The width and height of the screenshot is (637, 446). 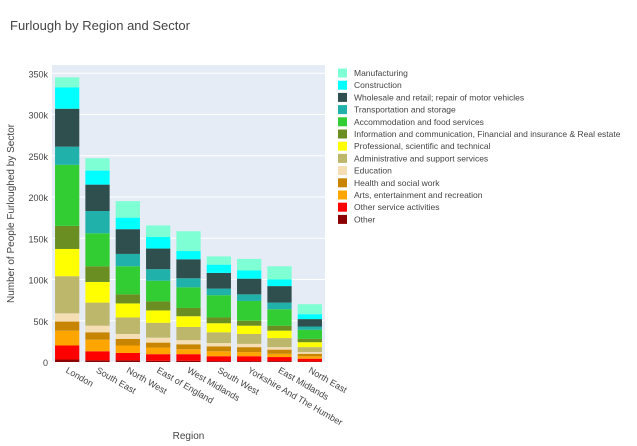 What do you see at coordinates (389, 207) in the screenshot?
I see `legend-item: Other service activities` at bounding box center [389, 207].